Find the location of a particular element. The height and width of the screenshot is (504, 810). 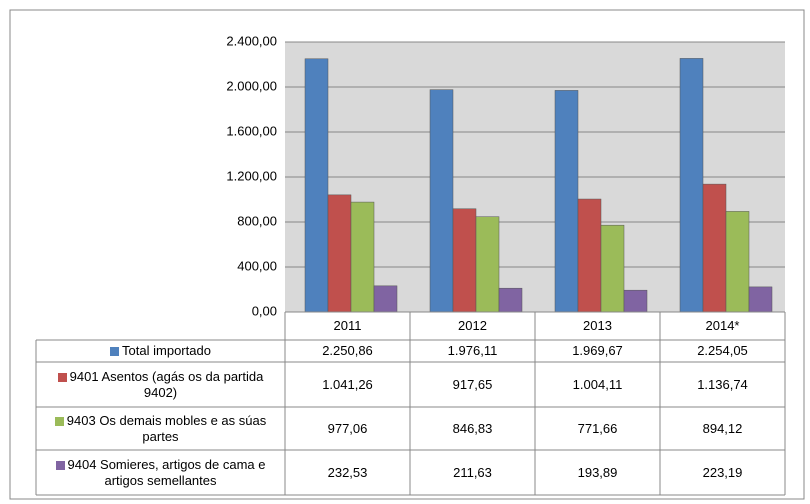

y-tick-label: 400,00 is located at coordinates (257, 265).